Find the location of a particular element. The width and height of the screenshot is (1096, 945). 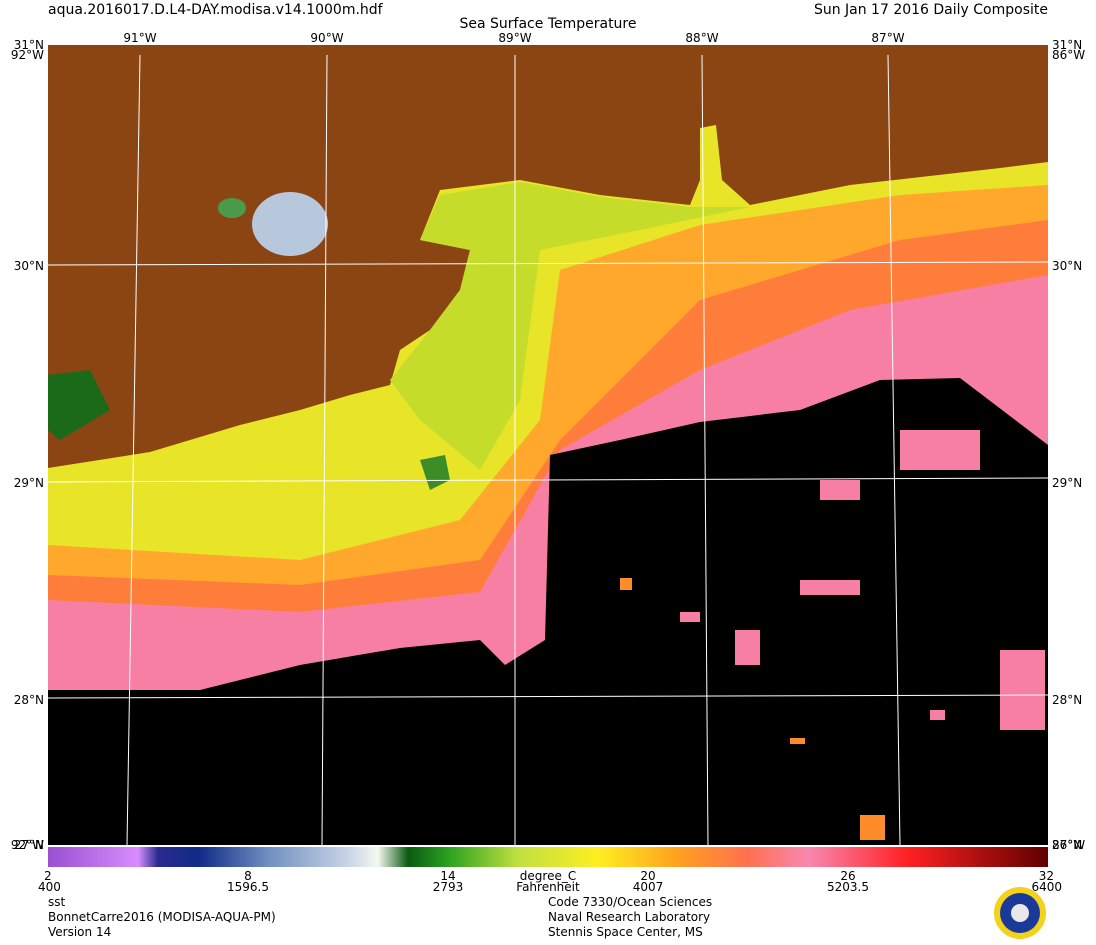

lon-label: 91°W is located at coordinates (139, 38).